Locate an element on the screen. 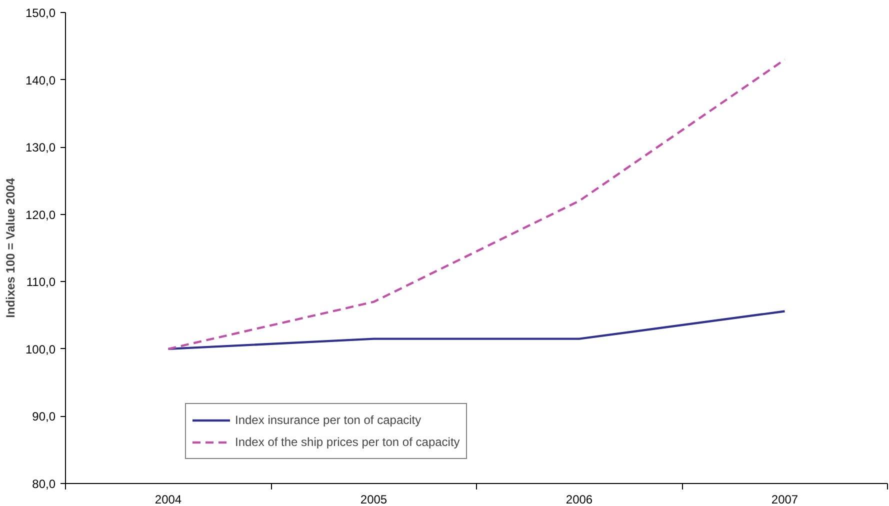  y-tick-label: 120,0 is located at coordinates (40, 215).